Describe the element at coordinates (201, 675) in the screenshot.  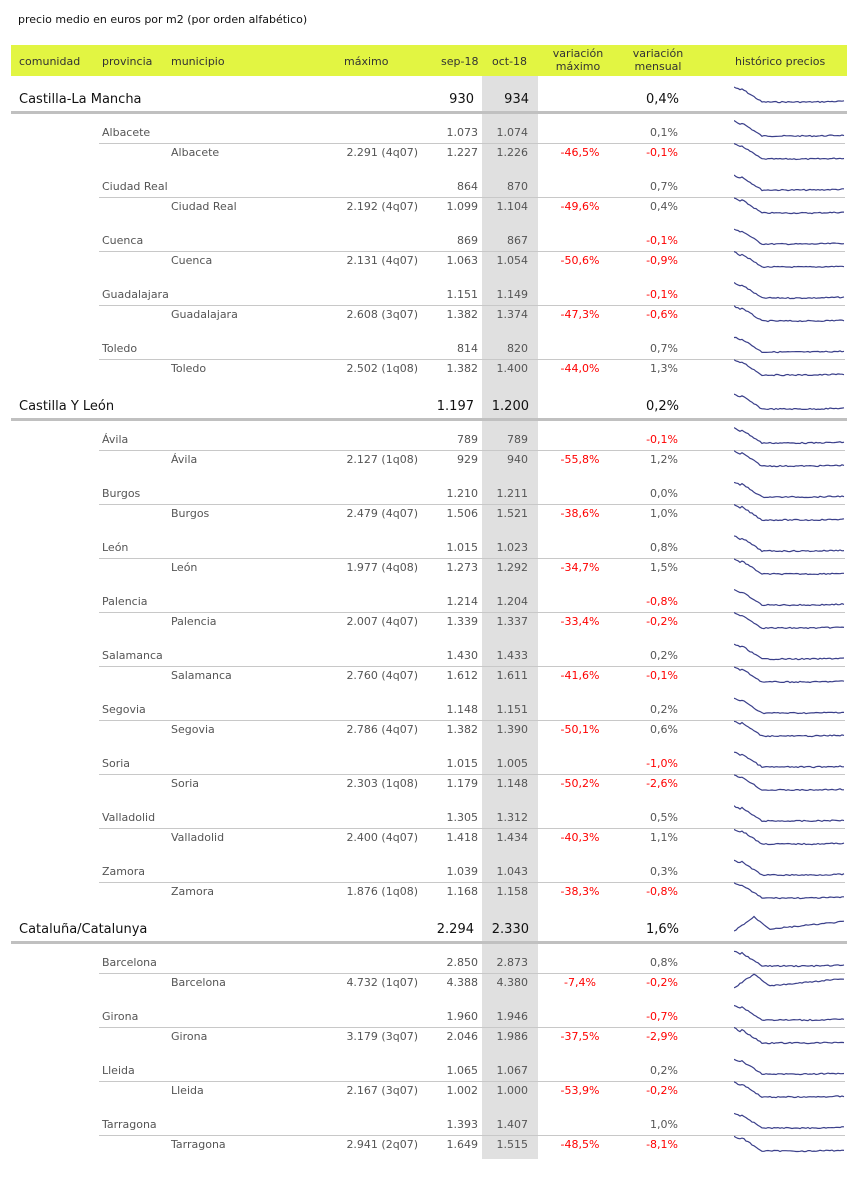
I see `municipio-name: Salamanca` at that location.